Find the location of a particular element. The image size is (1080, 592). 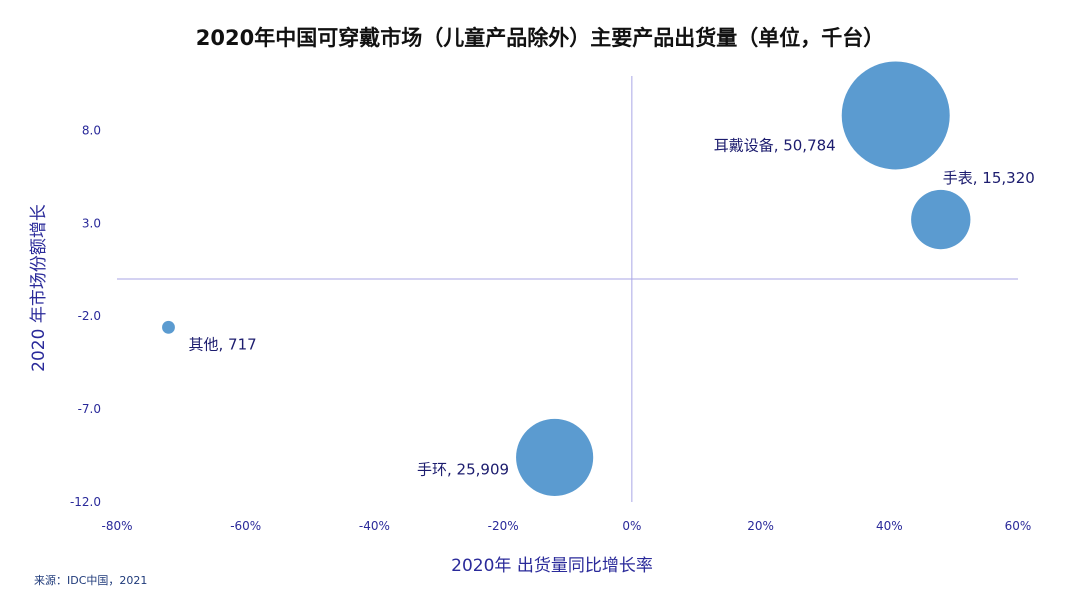

bubble-label-其他: 其他, 717 is located at coordinates (222, 344).